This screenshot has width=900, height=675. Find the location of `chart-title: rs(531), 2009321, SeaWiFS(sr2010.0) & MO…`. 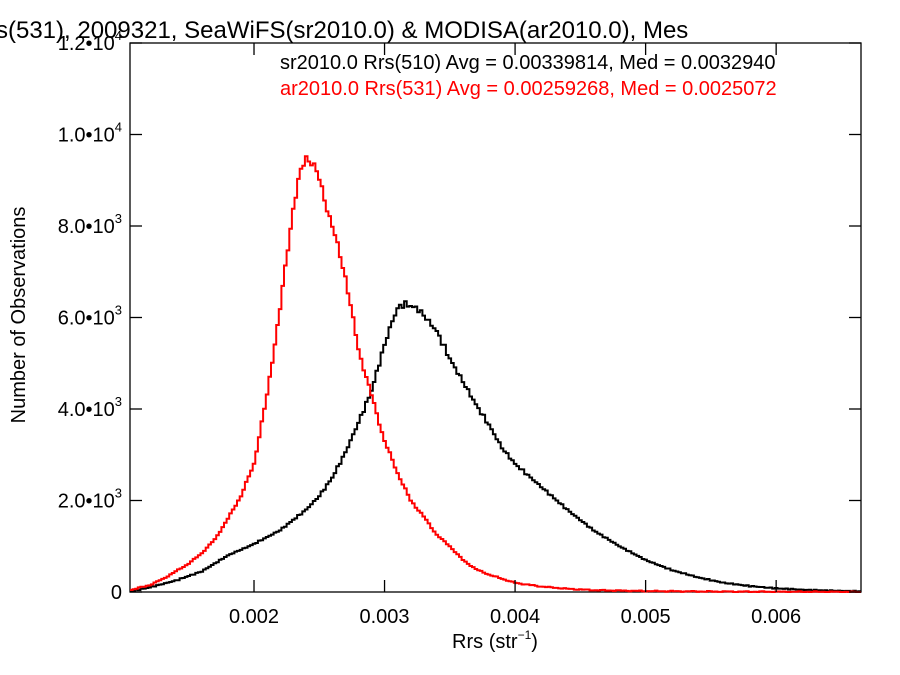

chart-title: rs(531), 2009321, SeaWiFS(sr2010.0) & MO… is located at coordinates (344, 30).